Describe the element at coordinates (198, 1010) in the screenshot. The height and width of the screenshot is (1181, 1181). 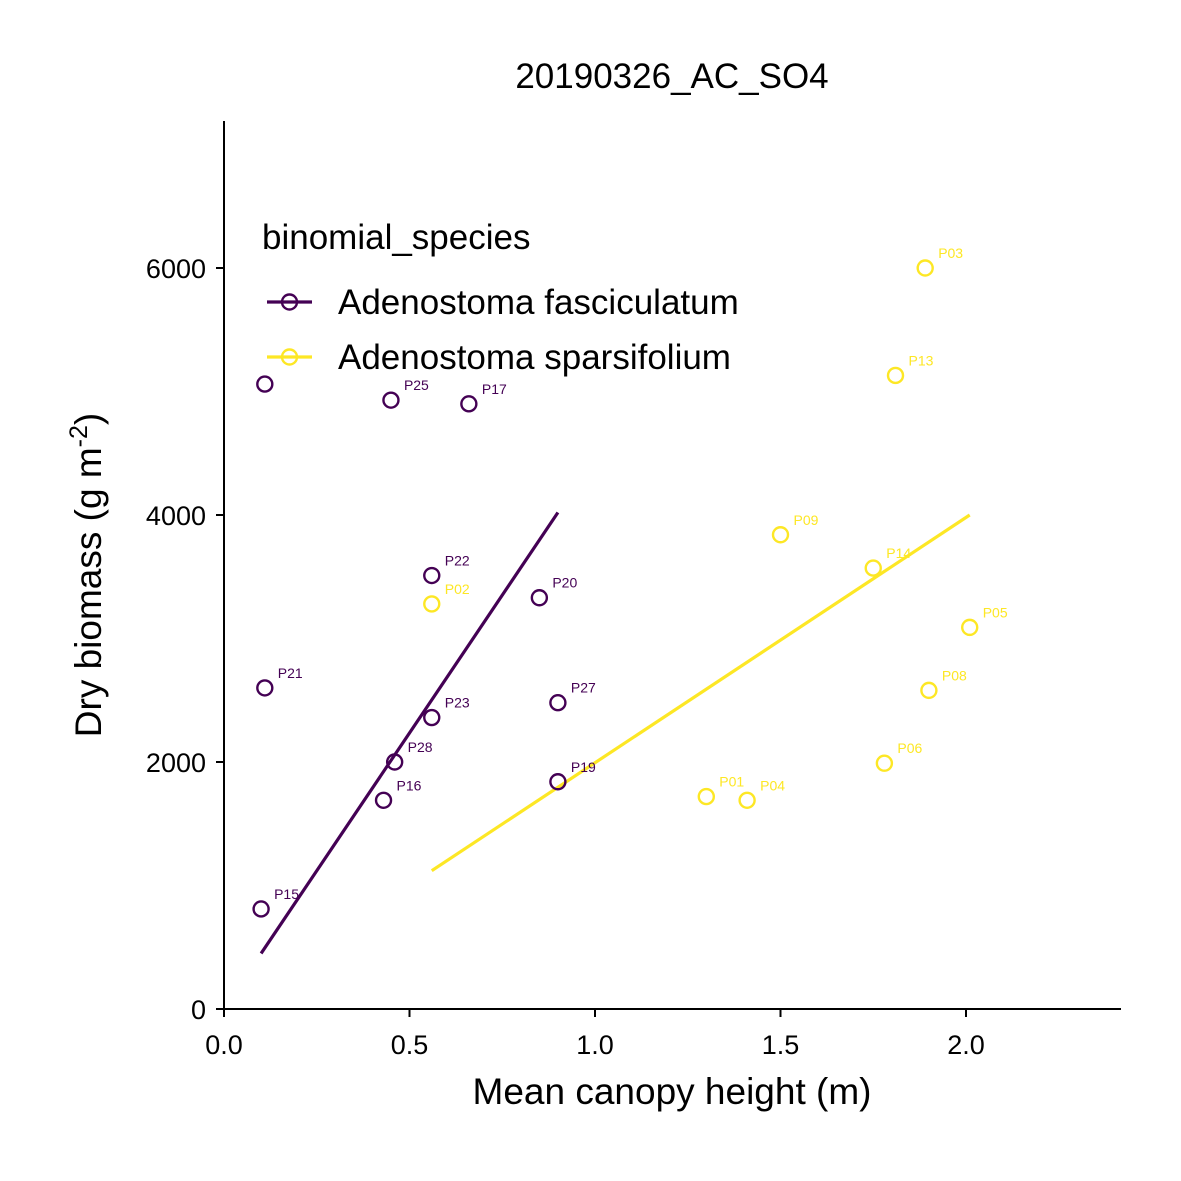
I see `y-tick-label: 0` at that location.